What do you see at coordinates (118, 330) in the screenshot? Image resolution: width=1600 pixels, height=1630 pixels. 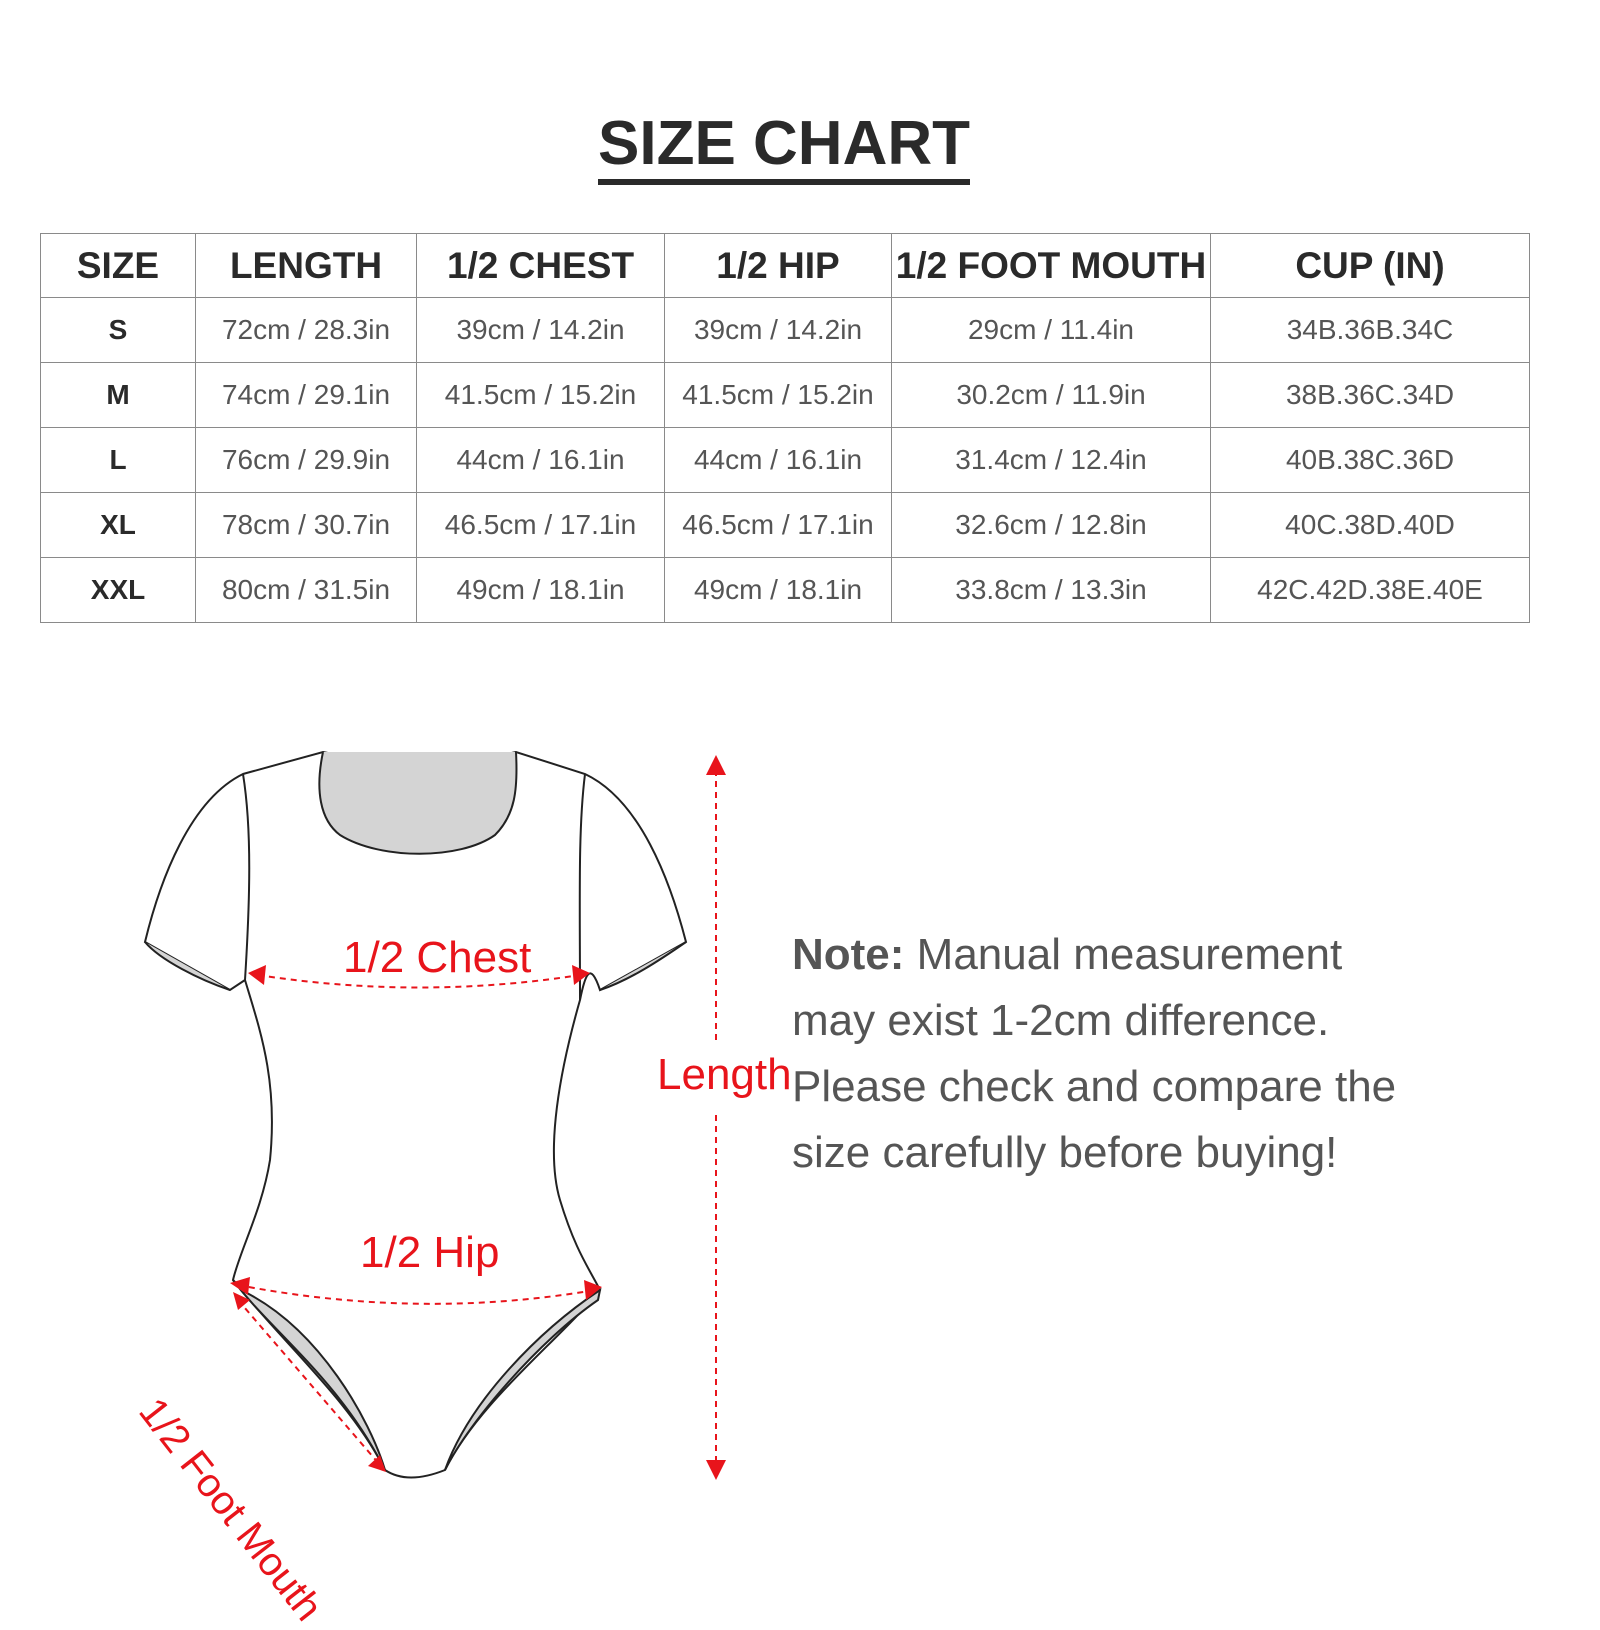 I see `size-cell: S` at bounding box center [118, 330].